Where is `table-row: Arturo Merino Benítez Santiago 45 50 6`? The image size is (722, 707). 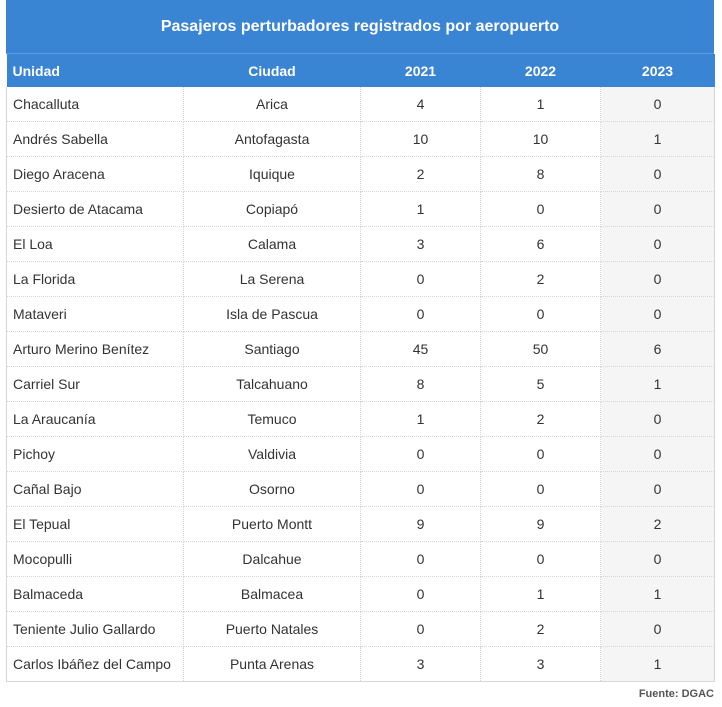
table-row: Arturo Merino Benítez Santiago 45 50 6 is located at coordinates (360, 349).